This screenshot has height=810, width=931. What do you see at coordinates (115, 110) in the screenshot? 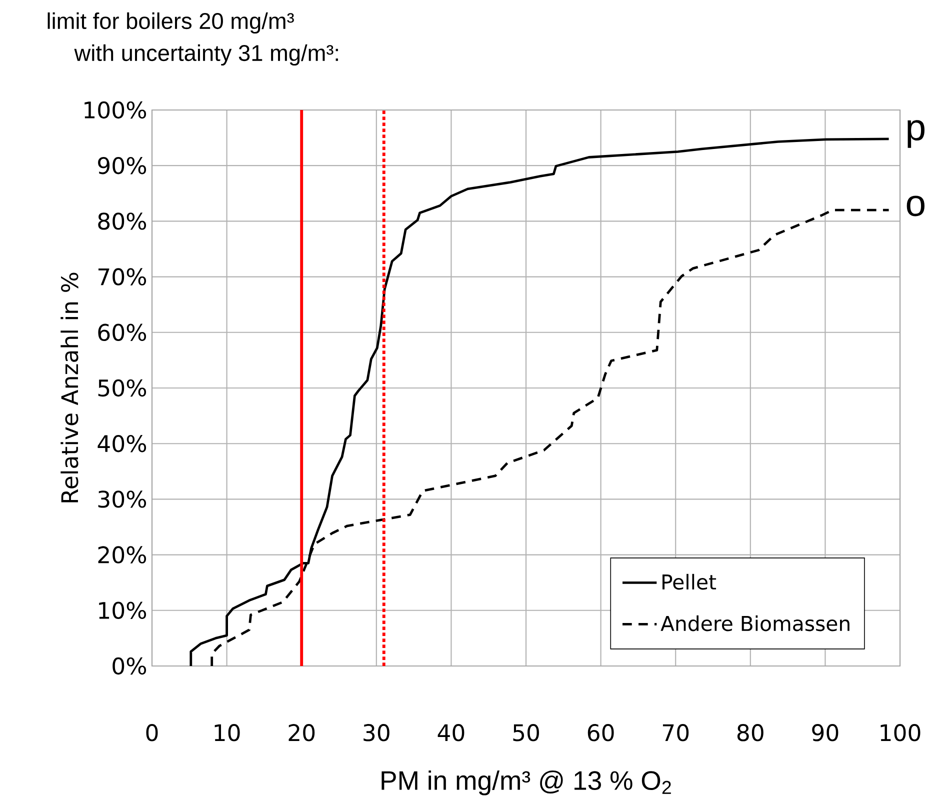
I see `y-tick-label: 100%` at bounding box center [115, 110].